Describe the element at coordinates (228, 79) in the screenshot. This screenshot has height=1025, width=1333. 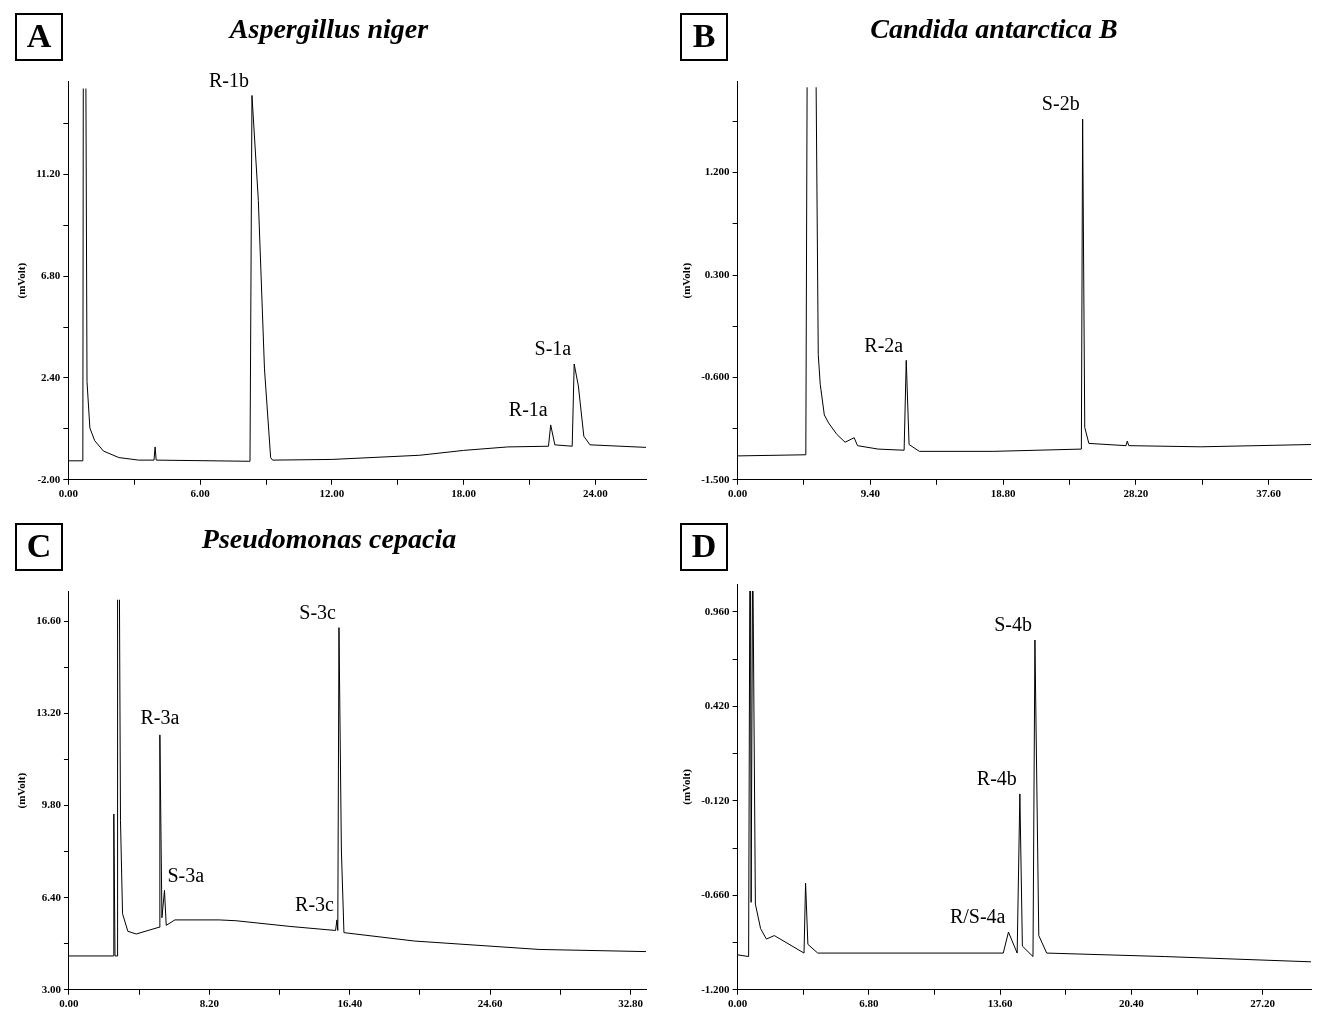
I see `annotation: R-1b` at that location.